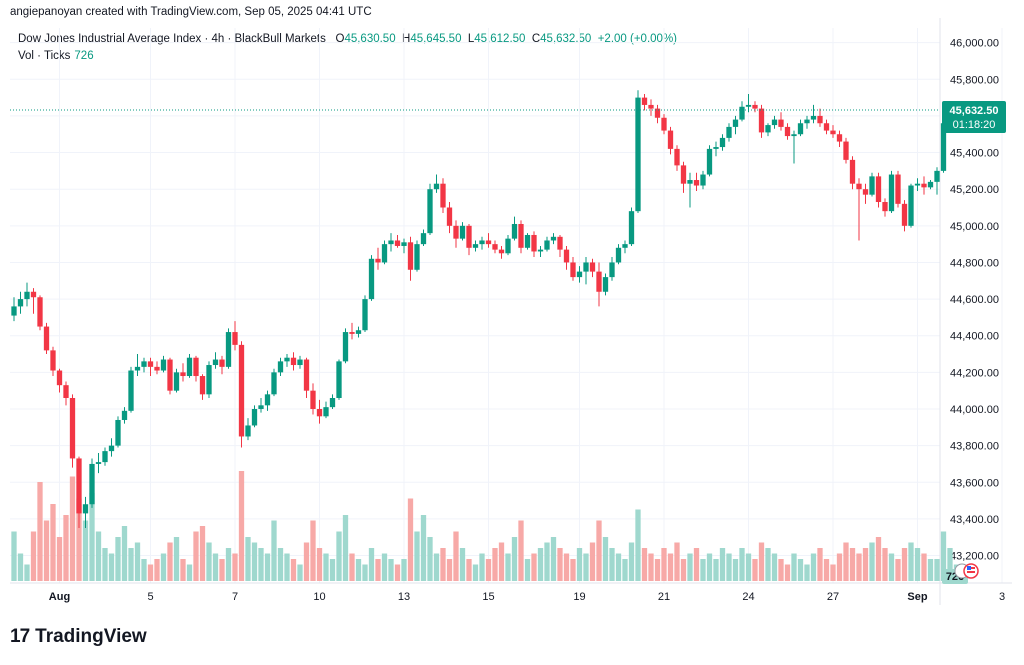 The width and height of the screenshot is (1024, 665). I want to click on x-tick-label: 24, so click(748, 597).